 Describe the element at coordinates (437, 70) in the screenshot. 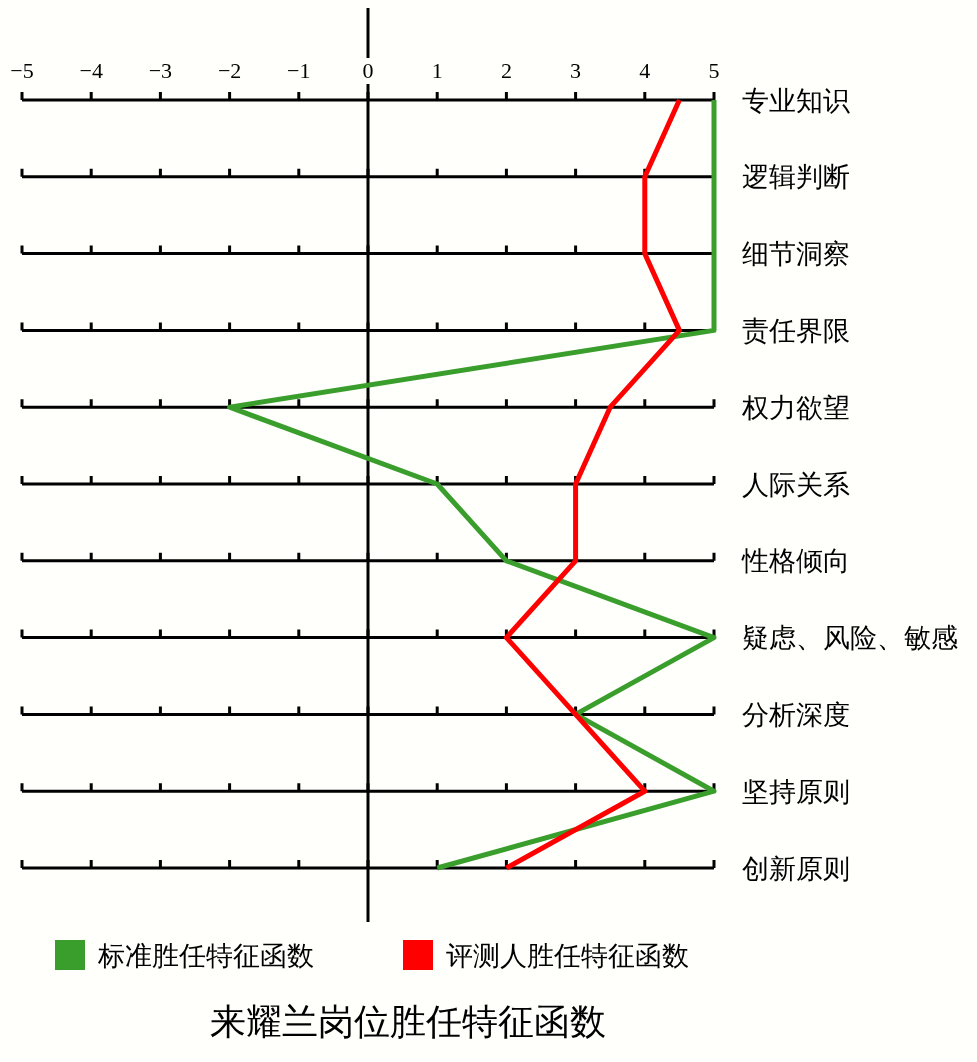

I see `x-tick-label: 1` at that location.